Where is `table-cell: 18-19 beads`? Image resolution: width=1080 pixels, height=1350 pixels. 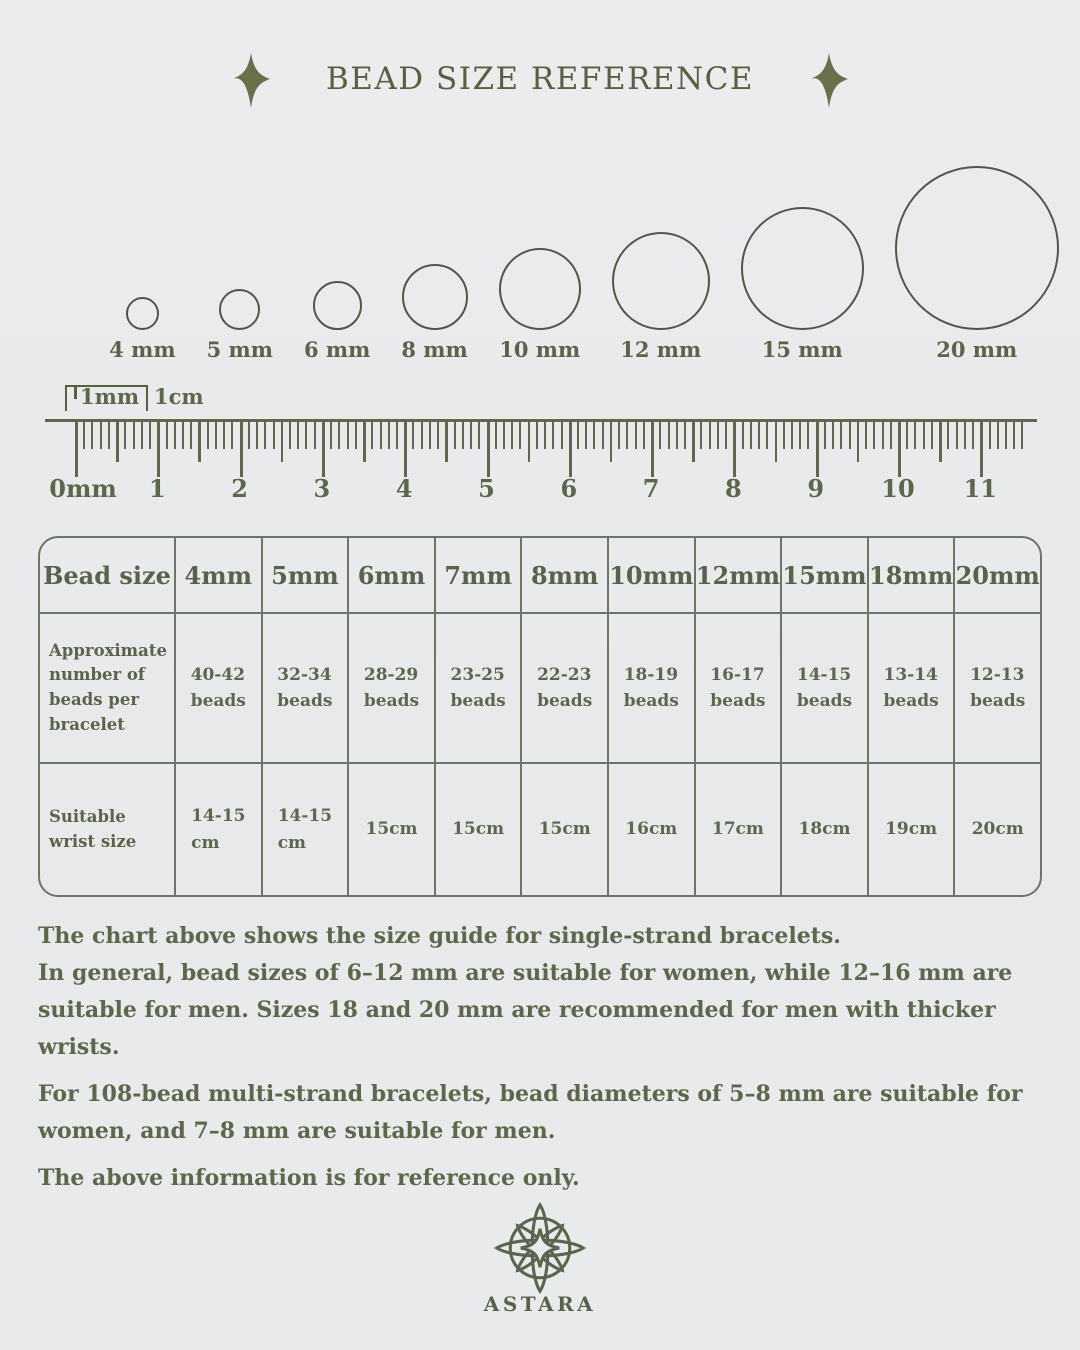 table-cell: 18-19 beads is located at coordinates (650, 687).